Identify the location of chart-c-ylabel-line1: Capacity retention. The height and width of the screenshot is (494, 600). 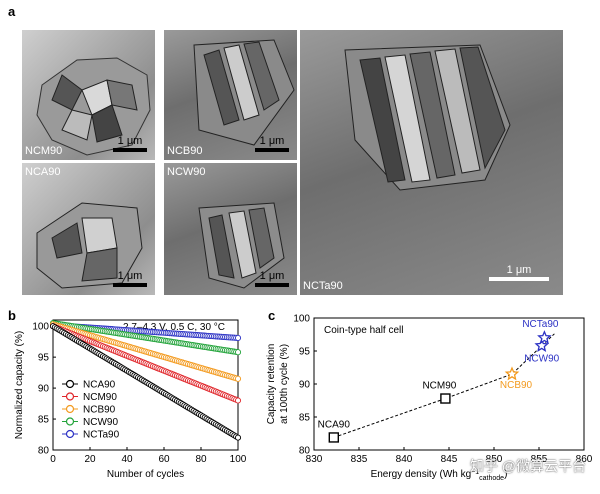
(271, 384).